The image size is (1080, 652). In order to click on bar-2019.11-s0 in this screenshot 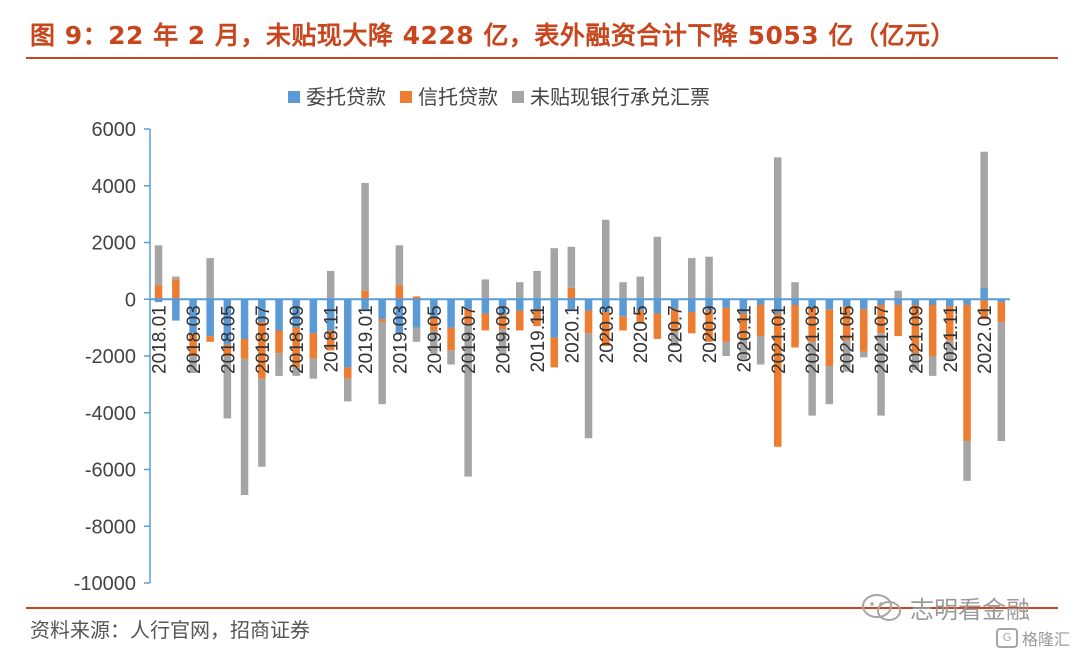, I will do `click(537, 304)`.